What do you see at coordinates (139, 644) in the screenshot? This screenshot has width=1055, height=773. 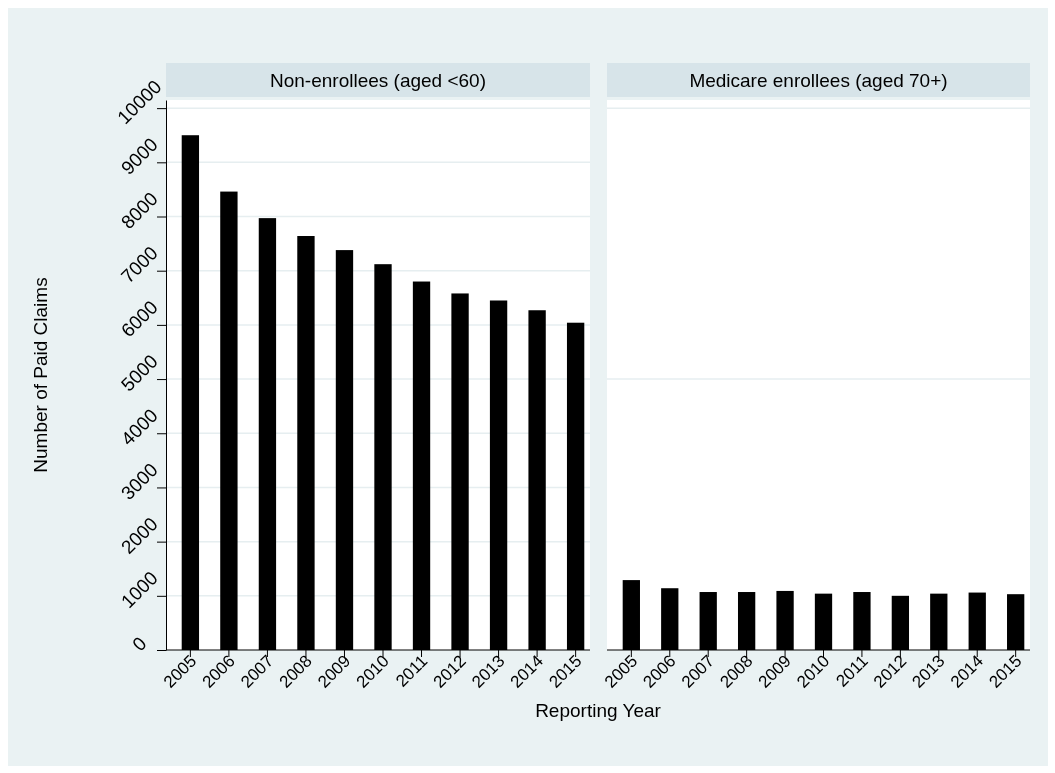 I see `y-tick-label: 0` at bounding box center [139, 644].